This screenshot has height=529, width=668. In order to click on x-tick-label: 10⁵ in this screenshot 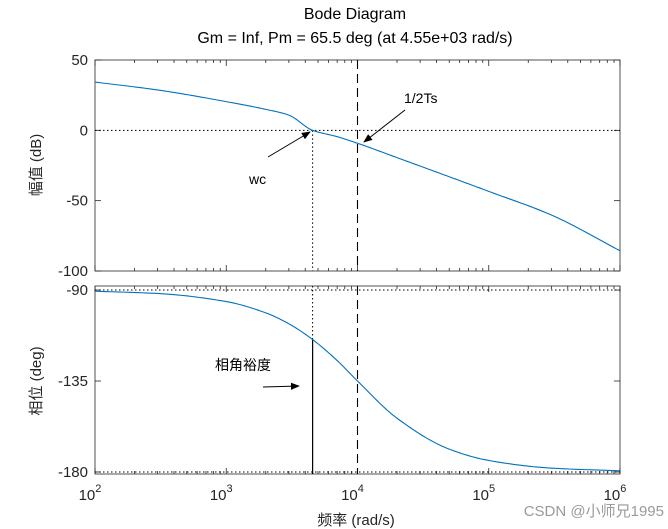, I will do `click(483, 493)`.